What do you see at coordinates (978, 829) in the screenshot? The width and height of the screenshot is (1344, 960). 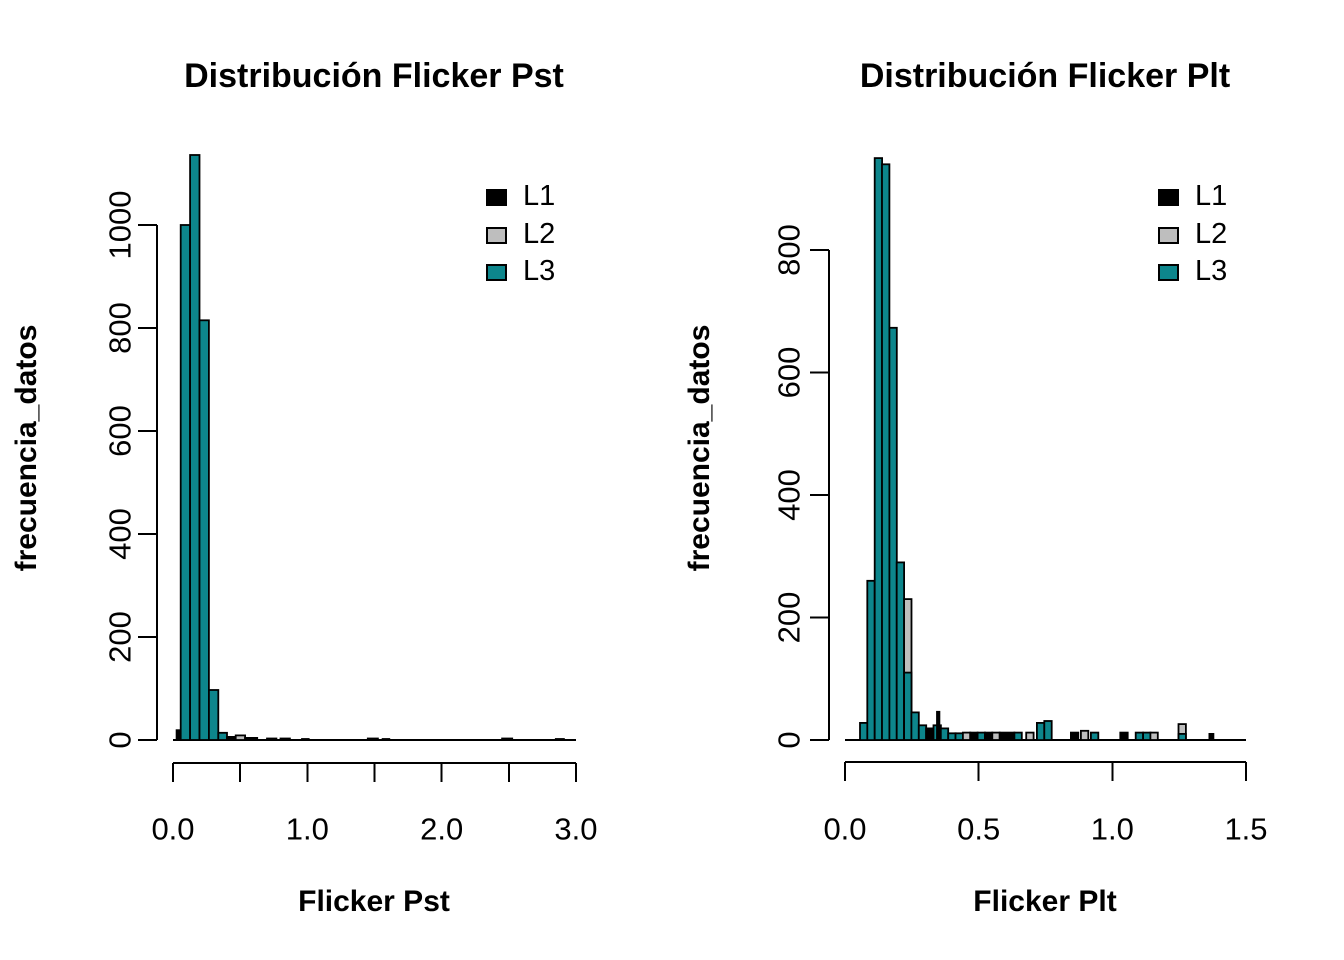 I see `x-tick-label: 0.5` at bounding box center [978, 829].